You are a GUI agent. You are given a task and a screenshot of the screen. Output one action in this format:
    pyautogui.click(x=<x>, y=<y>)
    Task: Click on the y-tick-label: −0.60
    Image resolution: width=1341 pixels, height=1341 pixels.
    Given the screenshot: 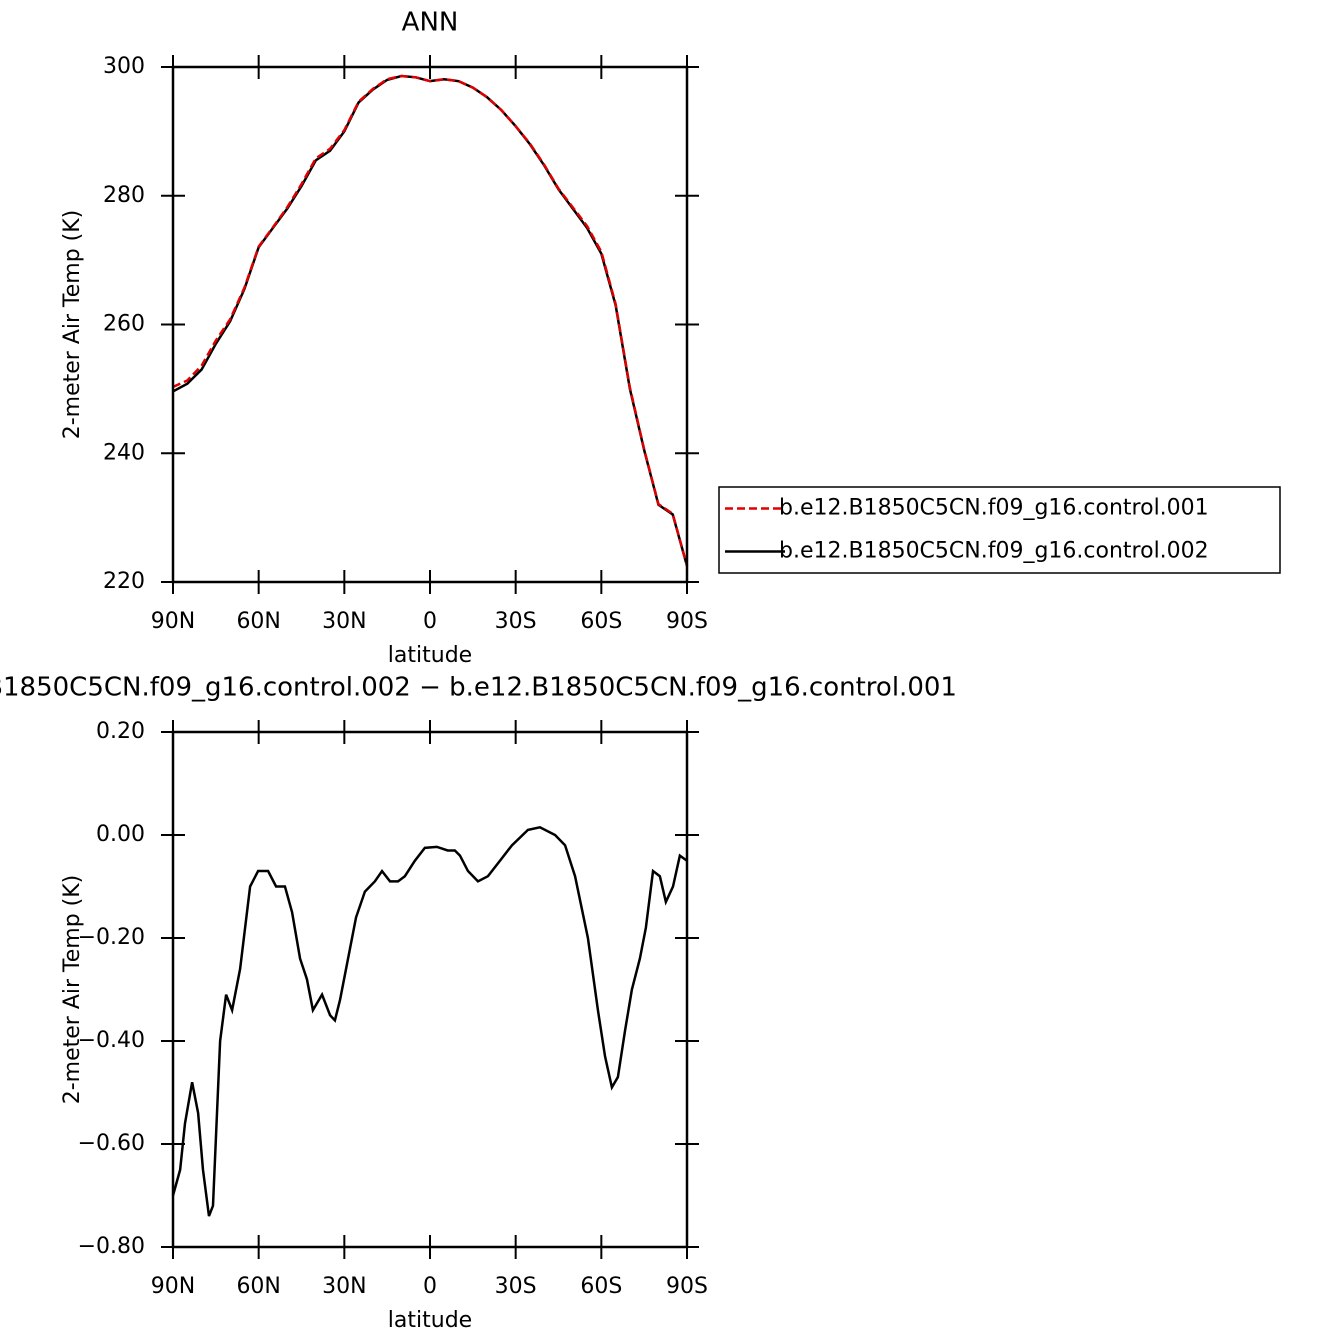 What is the action you would take?
    pyautogui.click(x=111, y=1143)
    